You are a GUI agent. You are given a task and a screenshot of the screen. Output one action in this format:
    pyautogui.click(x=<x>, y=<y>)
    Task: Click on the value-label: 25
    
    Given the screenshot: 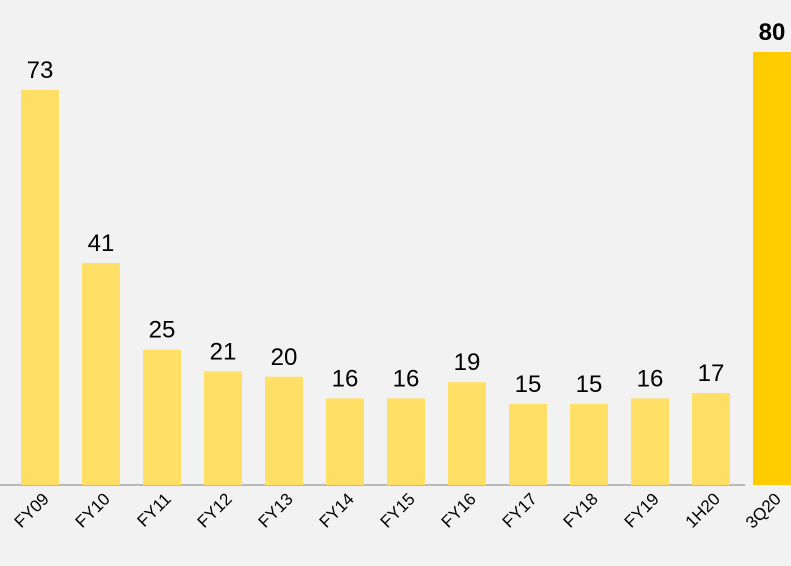 What is the action you would take?
    pyautogui.click(x=162, y=330)
    